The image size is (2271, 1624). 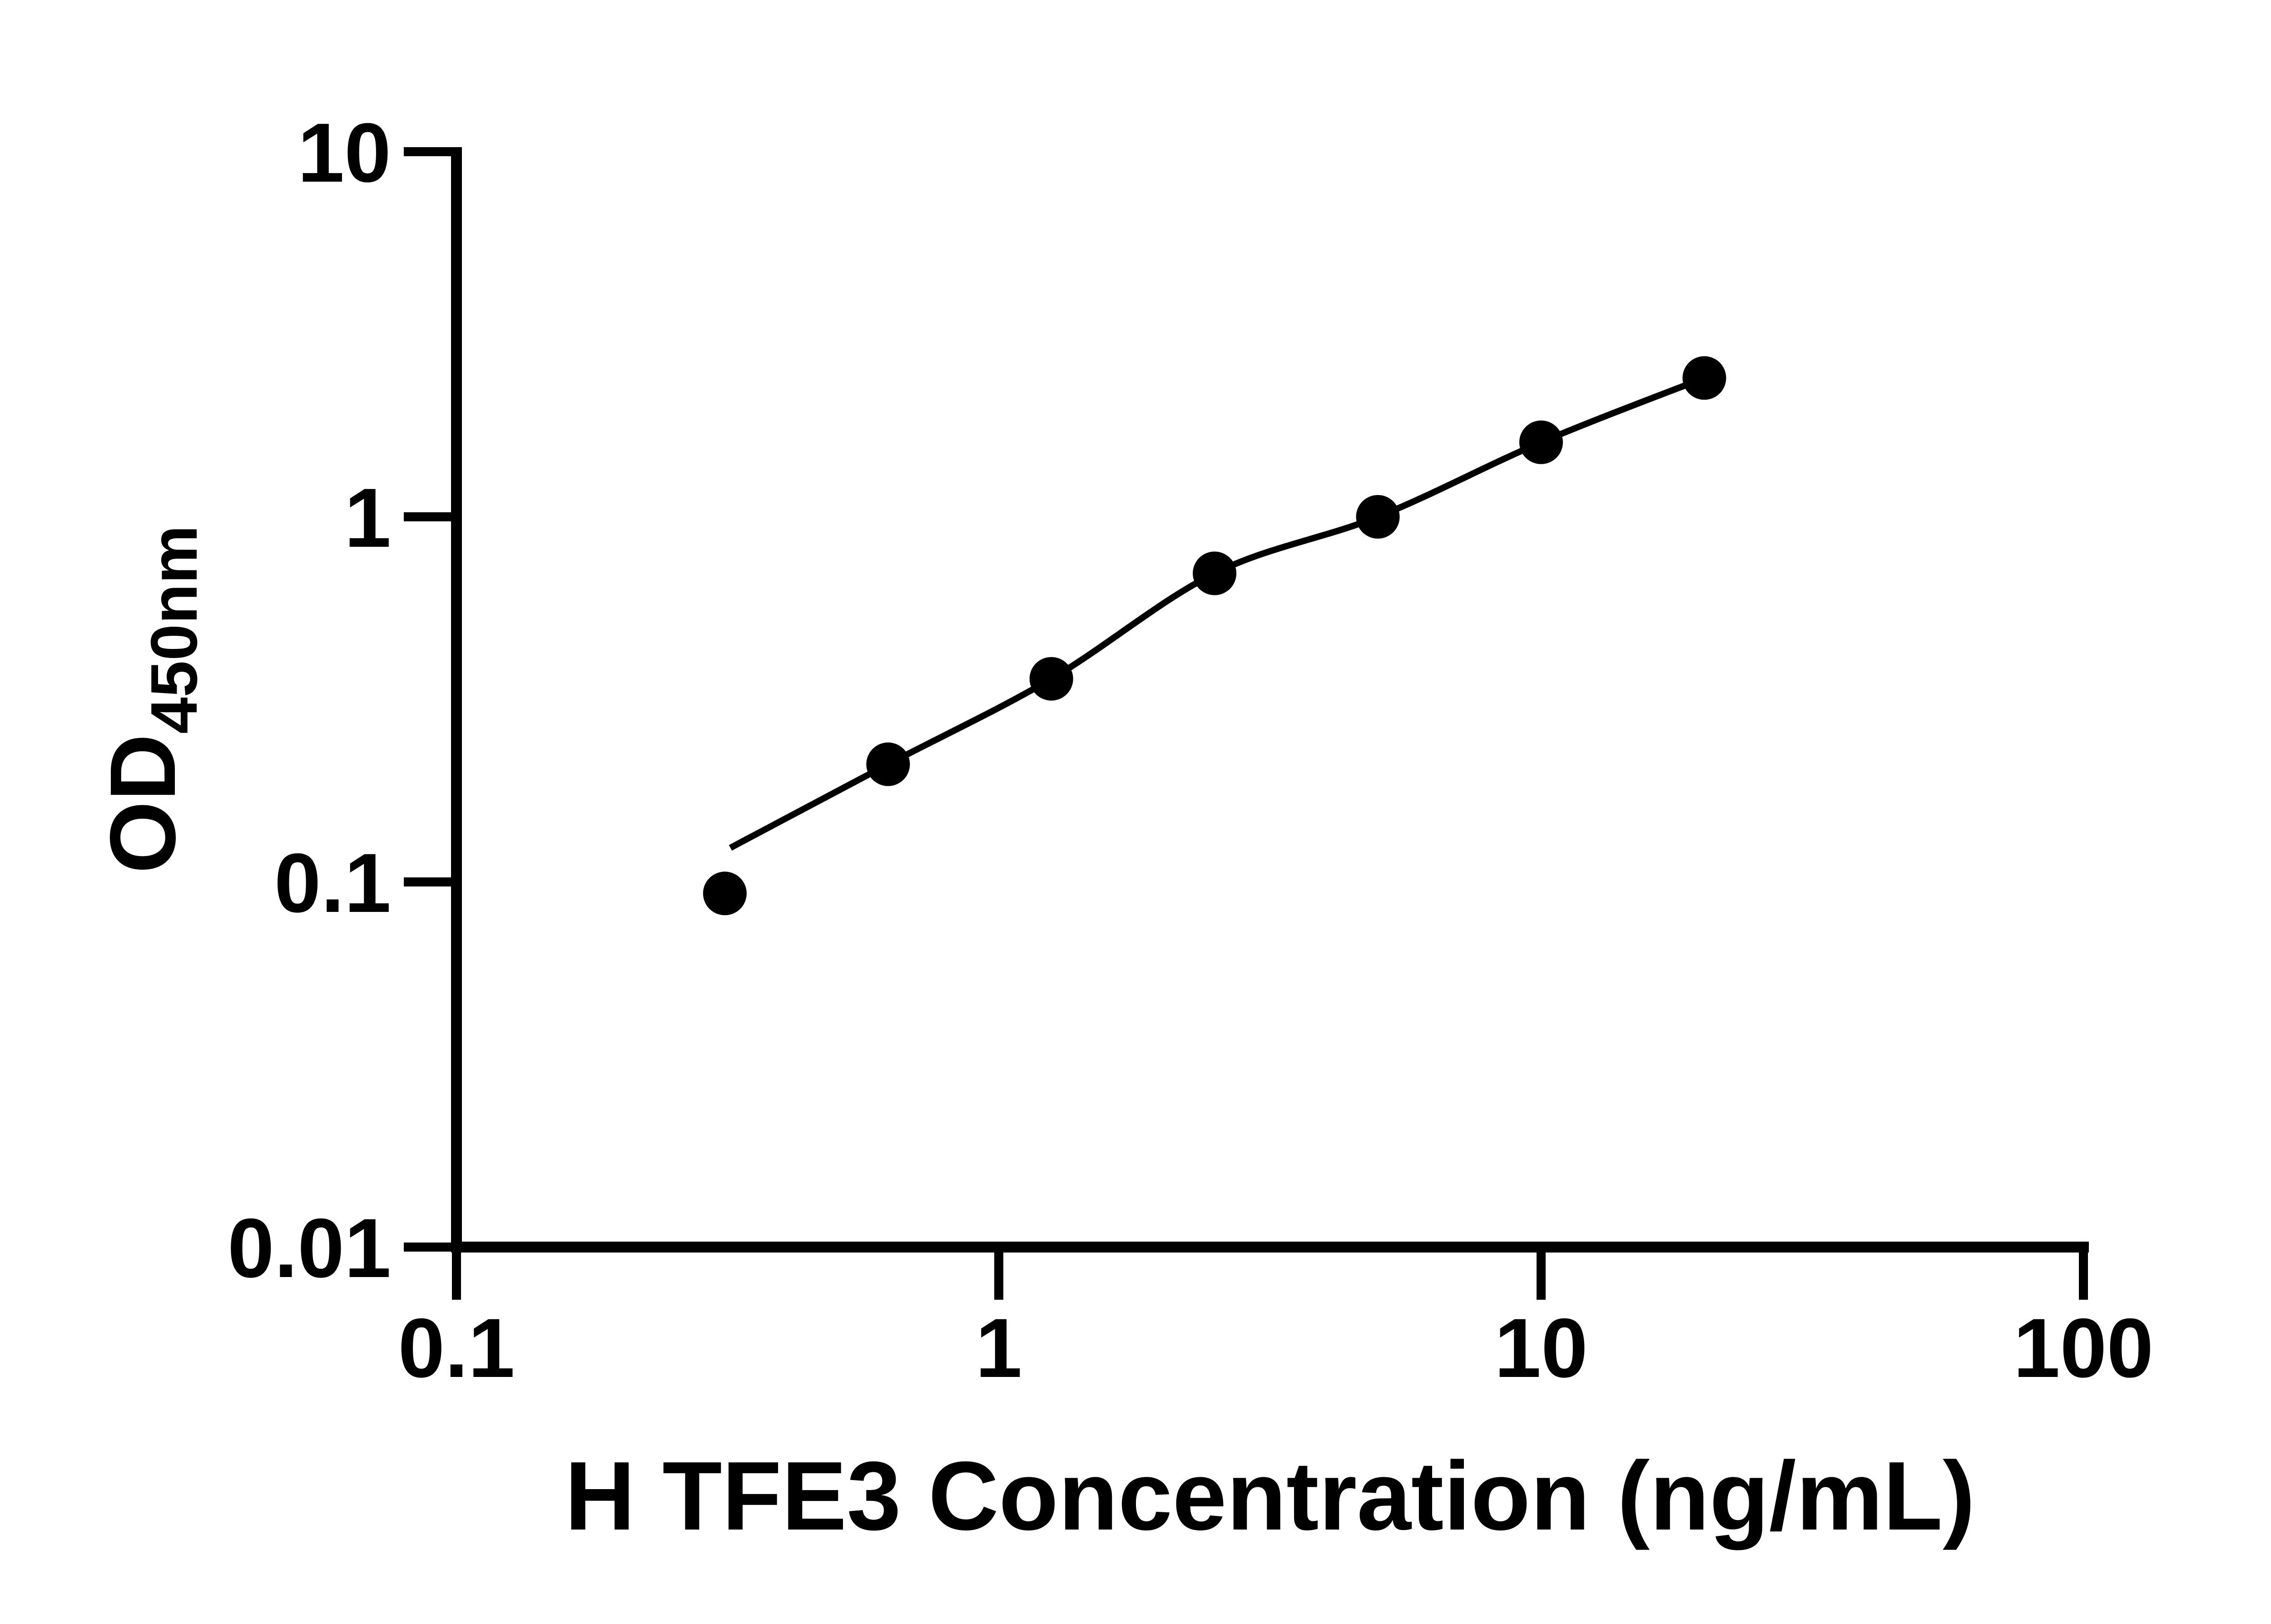 What do you see at coordinates (143, 804) in the screenshot?
I see `y-axis-title-main: OD` at bounding box center [143, 804].